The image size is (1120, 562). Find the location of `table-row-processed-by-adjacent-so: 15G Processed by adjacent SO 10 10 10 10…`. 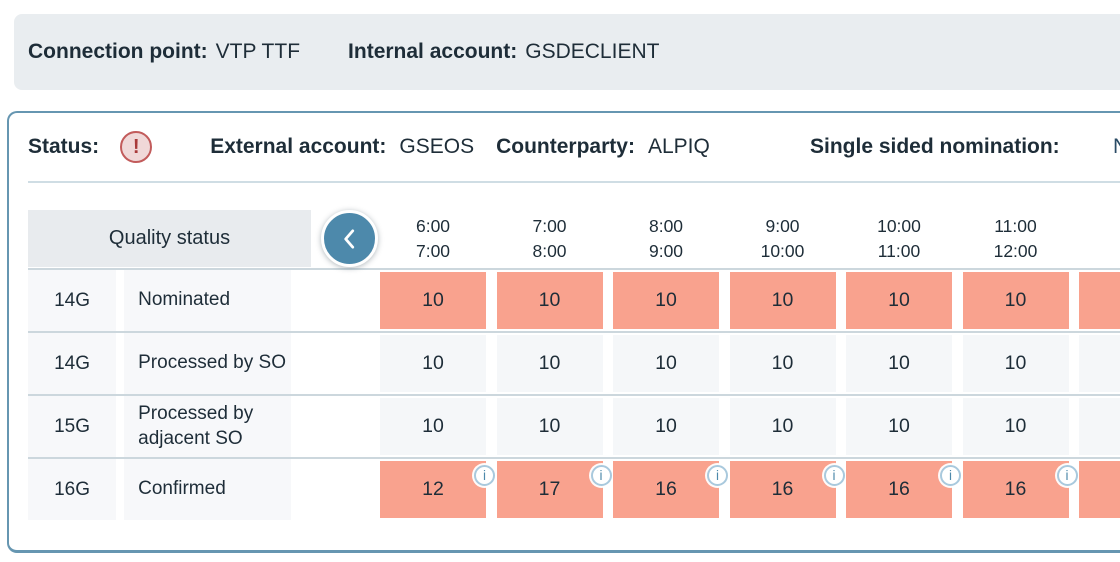

table-row-processed-by-adjacent-so: 15G Processed by adjacent SO 10 10 10 10… is located at coordinates (574, 425).